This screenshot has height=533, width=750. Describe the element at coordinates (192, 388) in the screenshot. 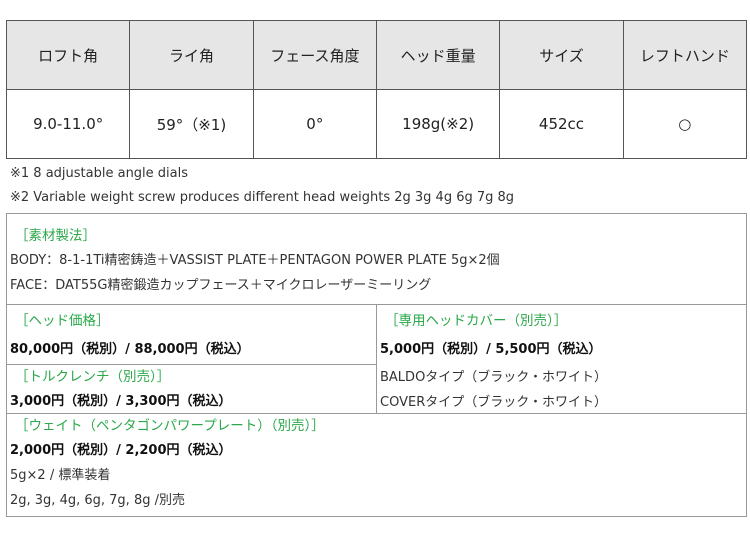

I see `torque-wrench-section: ［トルクレンチ（別売）］ 3,000円（税別）/ 3,300円（税込）` at that location.